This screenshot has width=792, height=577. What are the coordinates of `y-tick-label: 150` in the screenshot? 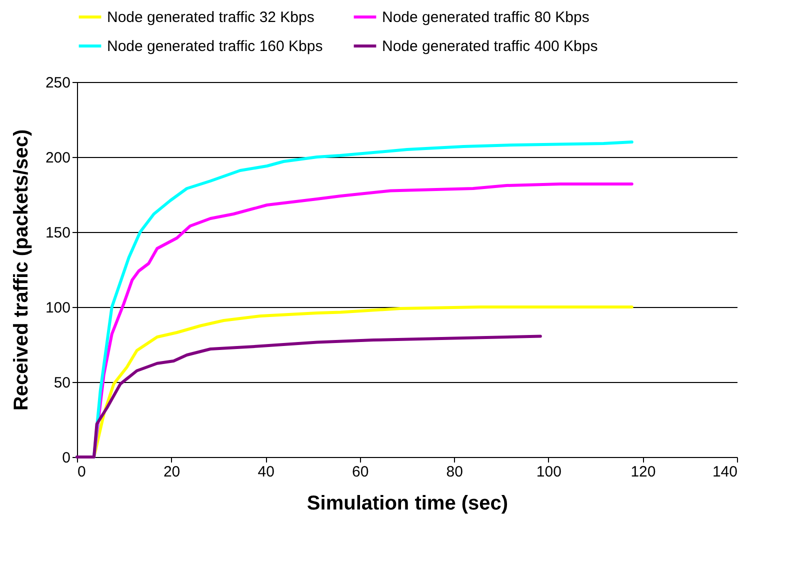 It's located at (57, 233).